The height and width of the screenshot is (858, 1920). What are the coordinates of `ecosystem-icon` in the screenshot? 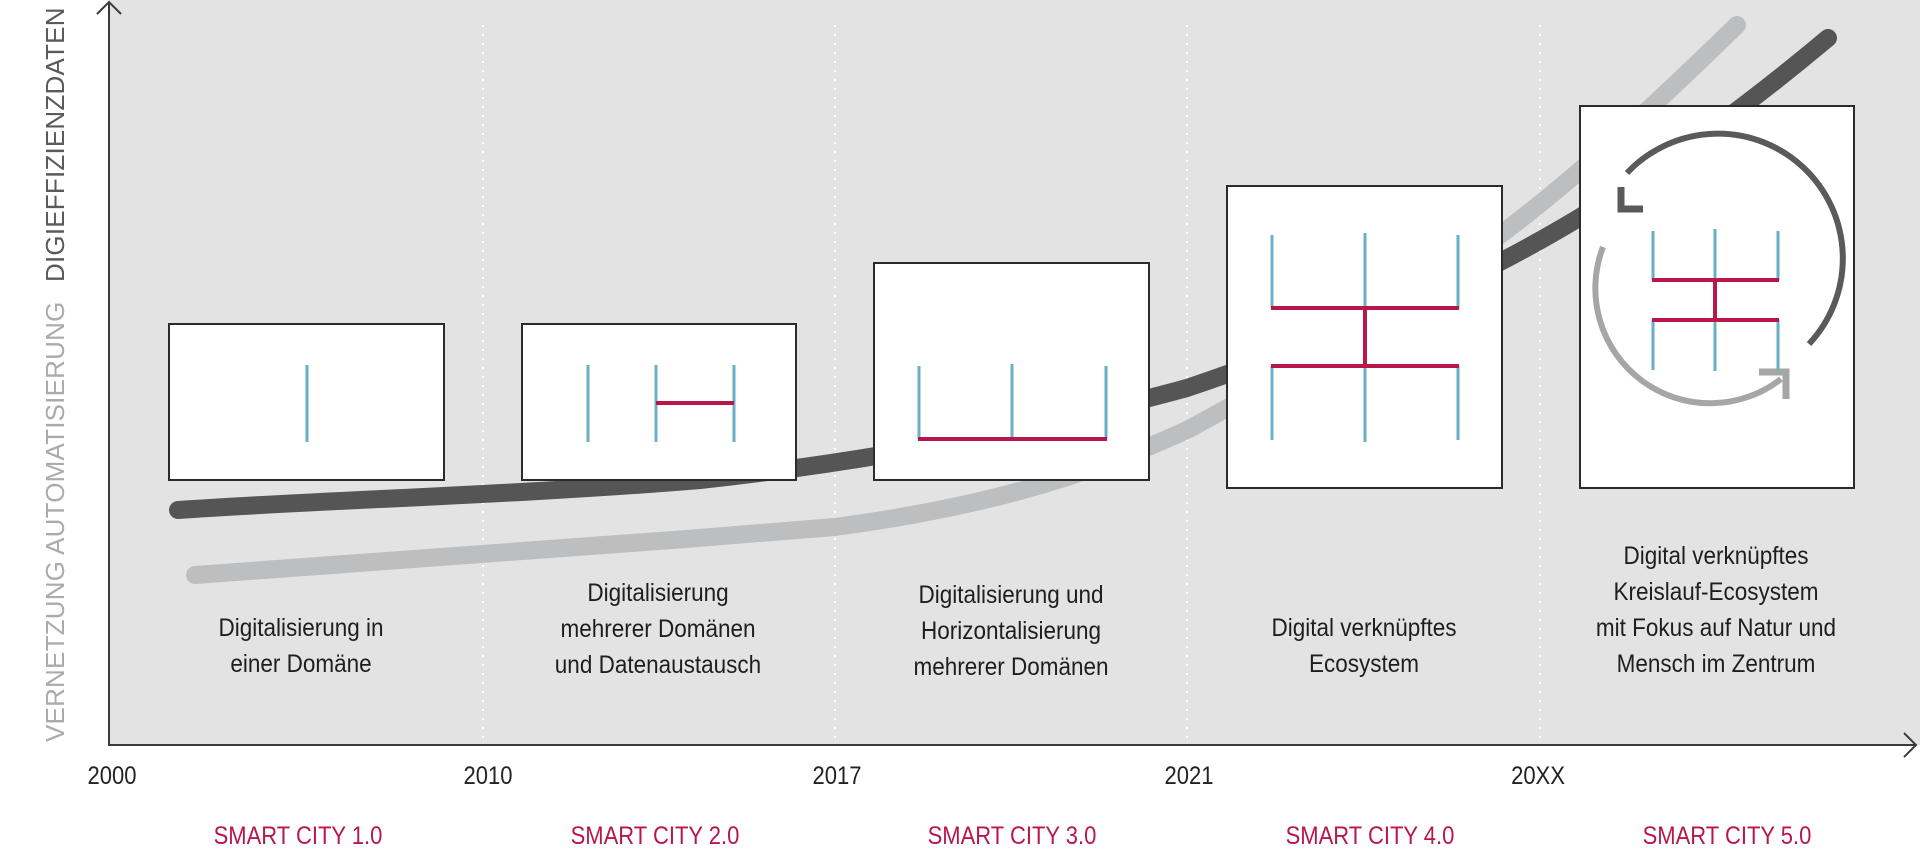 It's located at (1365, 337).